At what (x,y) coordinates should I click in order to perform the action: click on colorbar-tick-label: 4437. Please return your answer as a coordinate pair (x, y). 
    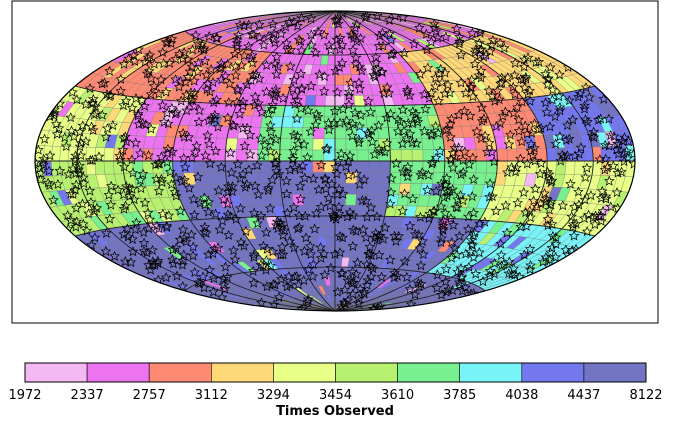
    Looking at the image, I should click on (583, 395).